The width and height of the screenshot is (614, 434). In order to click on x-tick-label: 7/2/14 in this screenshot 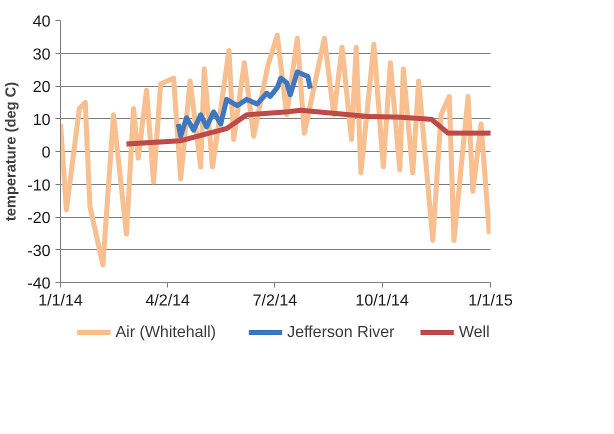, I will do `click(275, 301)`.